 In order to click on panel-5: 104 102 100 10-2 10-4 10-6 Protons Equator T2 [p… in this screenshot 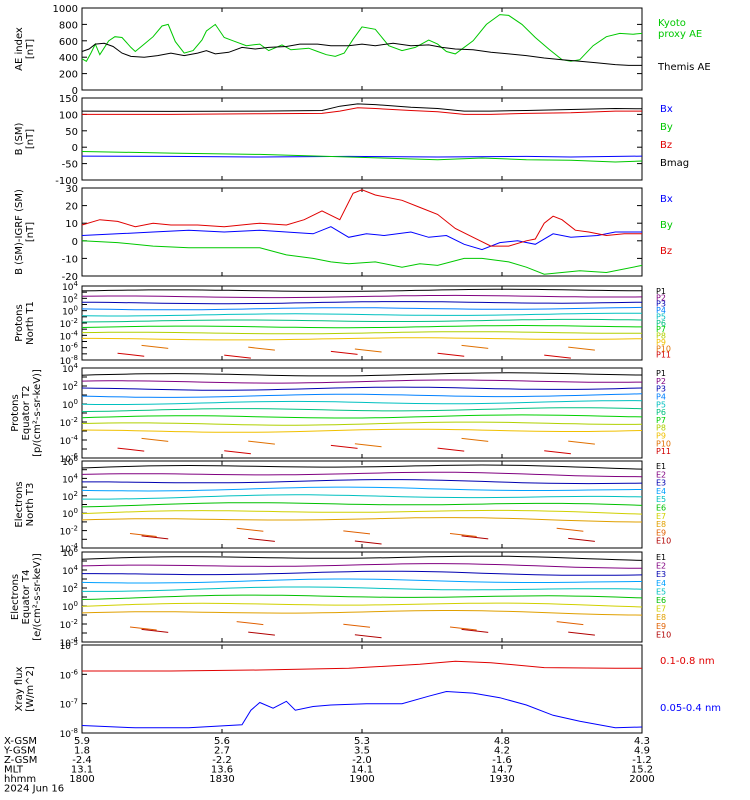, I will do `click(340, 413)`.